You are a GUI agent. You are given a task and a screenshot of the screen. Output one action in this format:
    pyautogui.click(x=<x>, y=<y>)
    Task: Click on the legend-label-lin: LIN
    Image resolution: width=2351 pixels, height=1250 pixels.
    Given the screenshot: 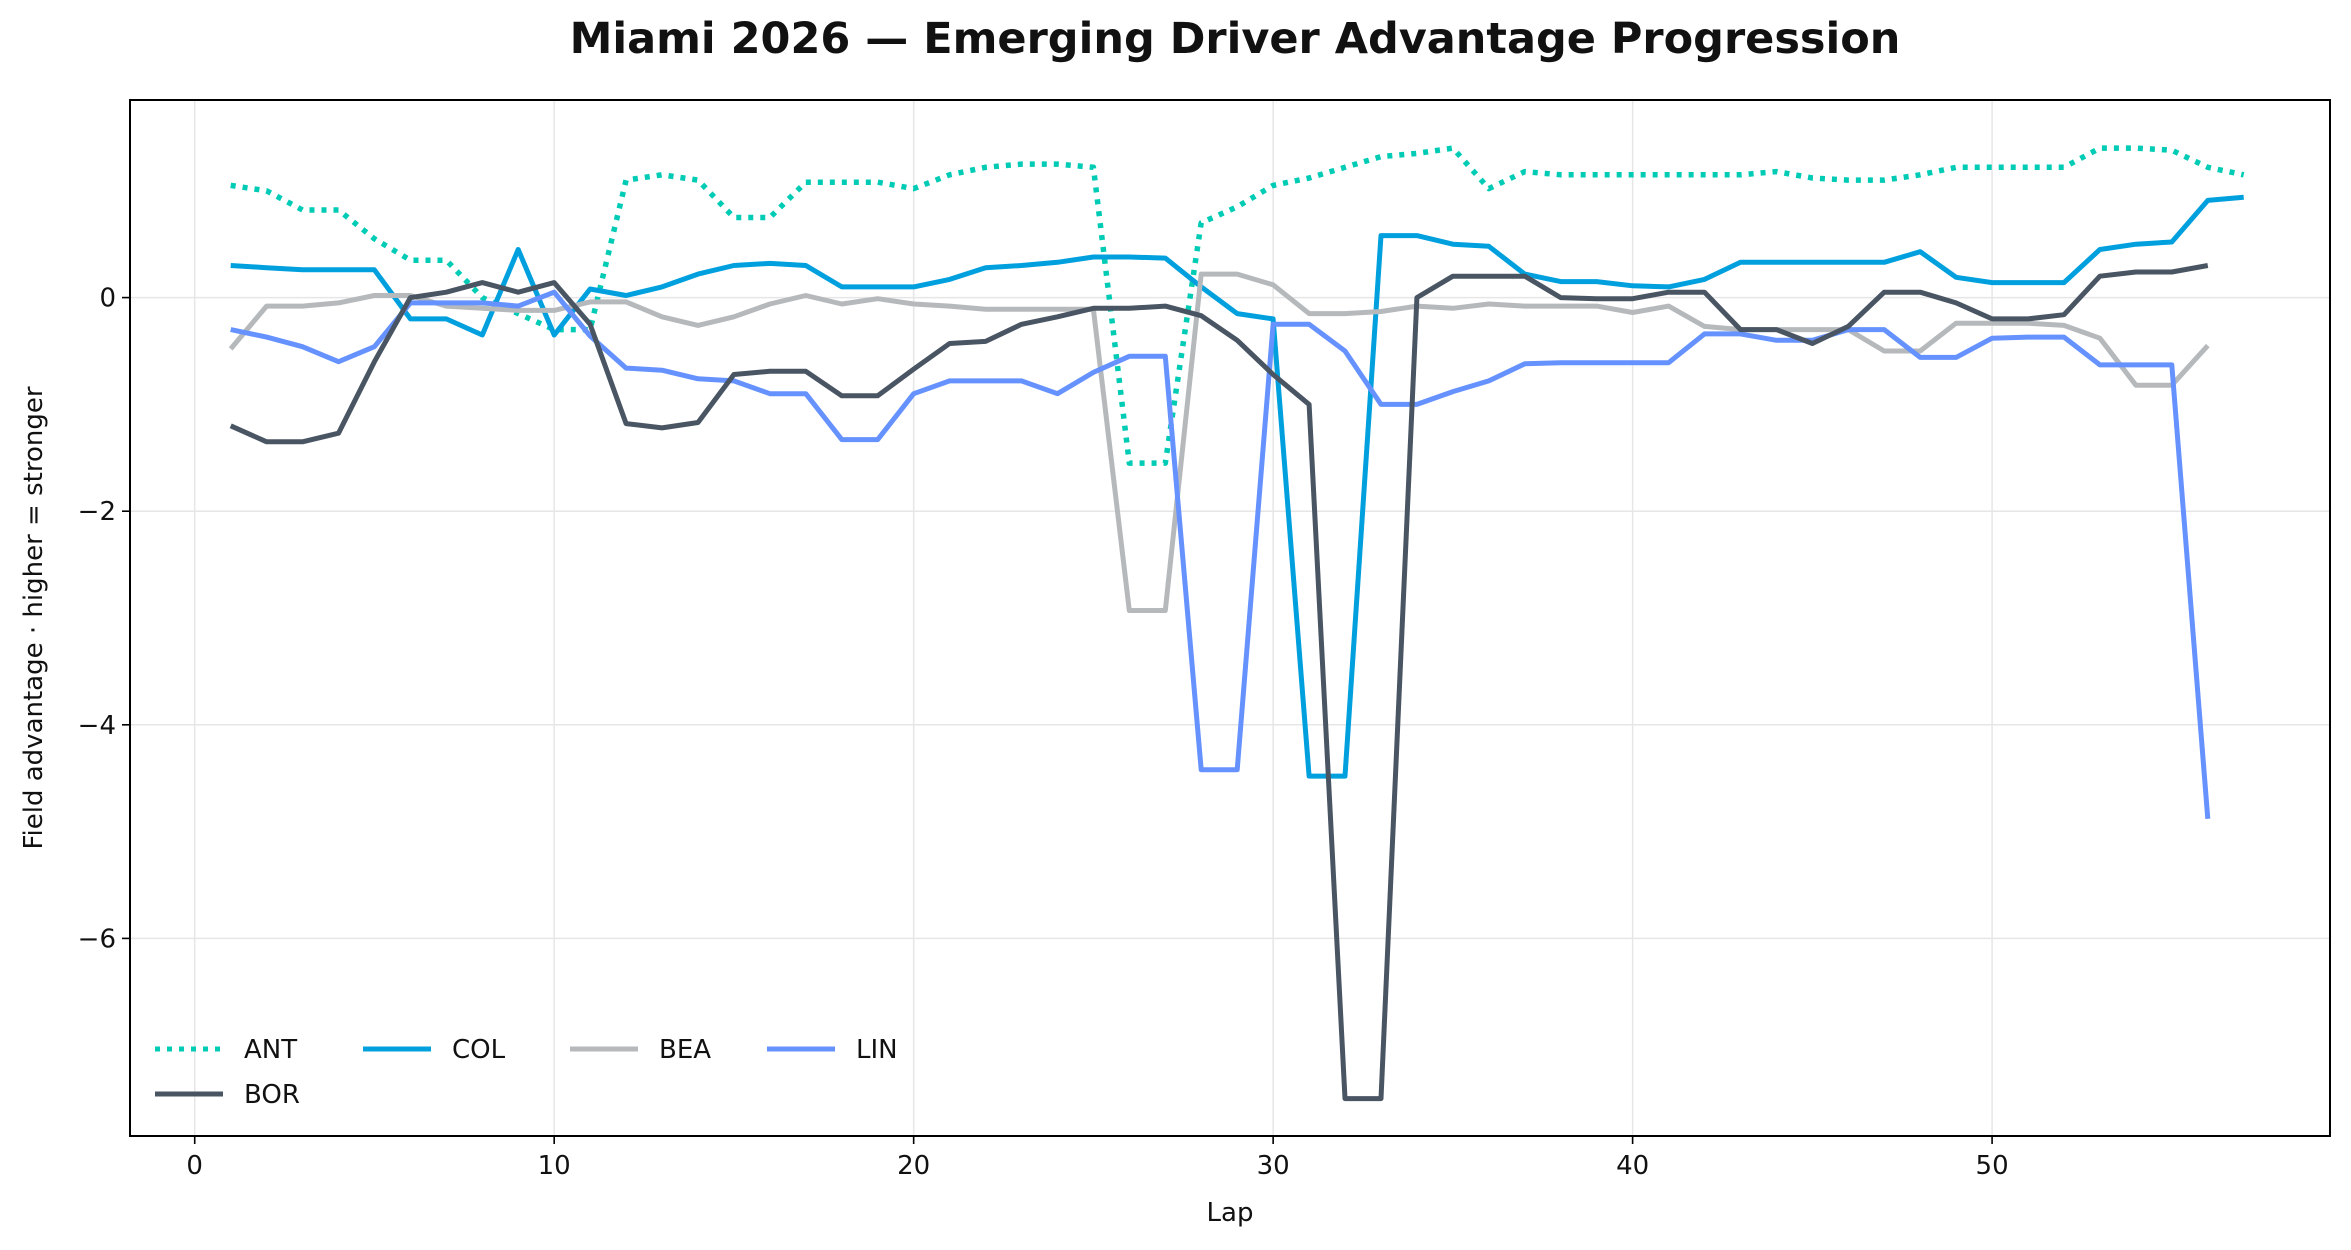 What is the action you would take?
    pyautogui.click(x=877, y=1050)
    